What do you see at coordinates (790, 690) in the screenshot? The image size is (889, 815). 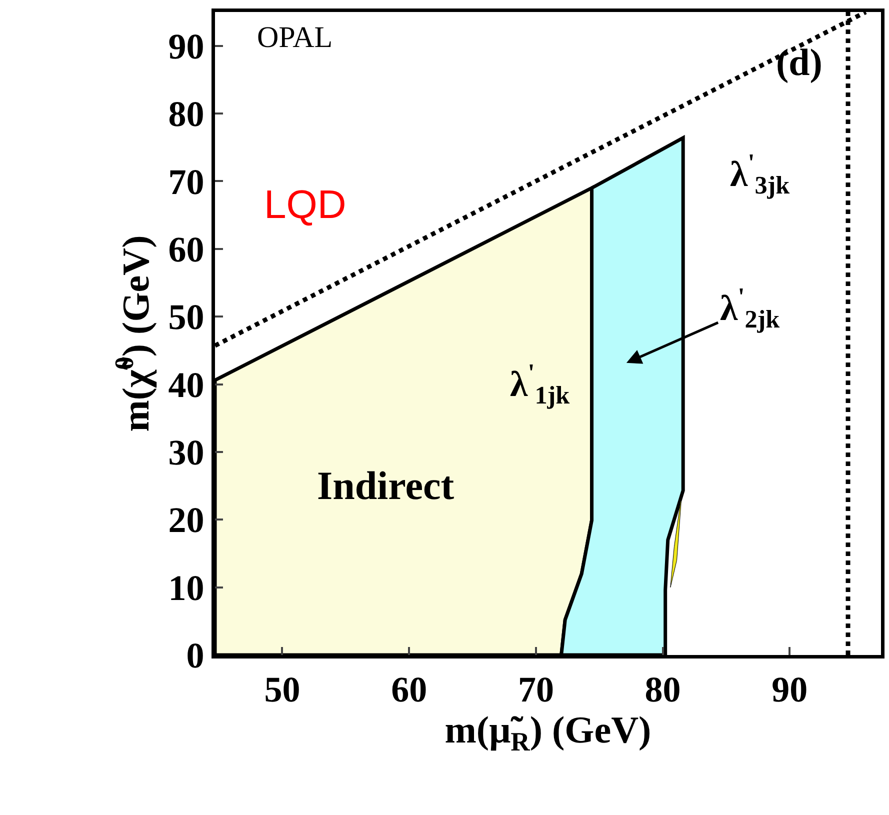 I see `x-tick-label: 90` at bounding box center [790, 690].